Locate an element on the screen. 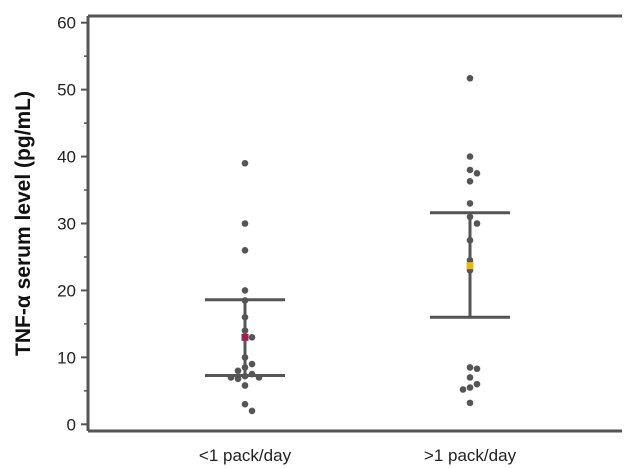 The image size is (626, 468). y-ticks: 0 10 20 30 40 50 60 is located at coordinates (72, 224).